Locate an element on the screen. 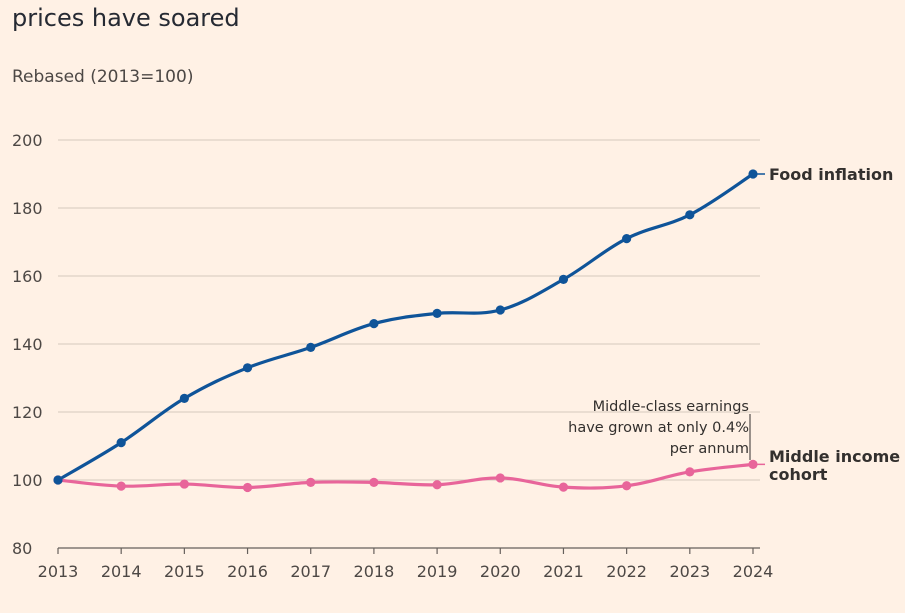  y-tick-label: 120 is located at coordinates (27, 412).